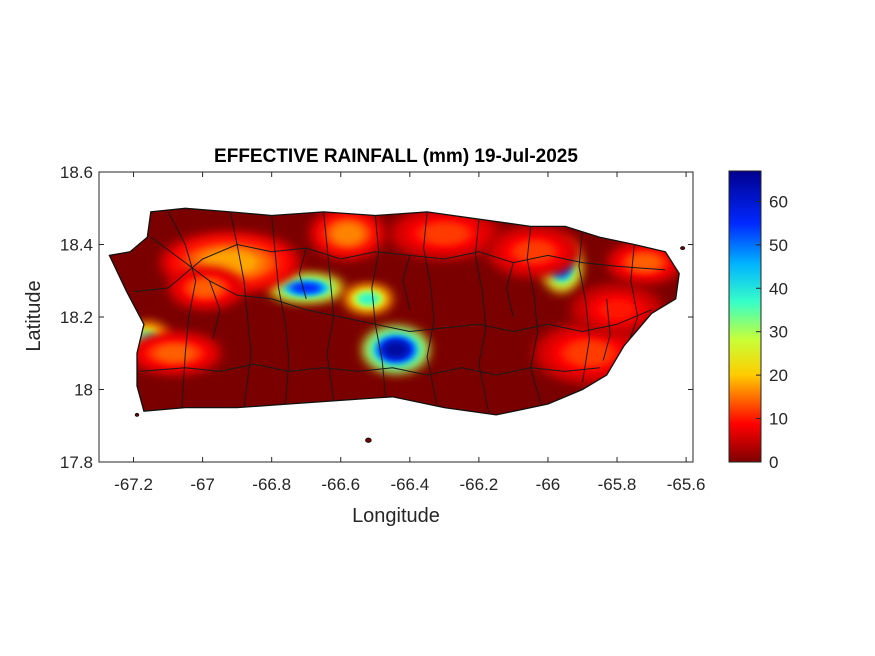 The width and height of the screenshot is (875, 656). What do you see at coordinates (778, 375) in the screenshot?
I see `colorbar-tick-label: 20` at bounding box center [778, 375].